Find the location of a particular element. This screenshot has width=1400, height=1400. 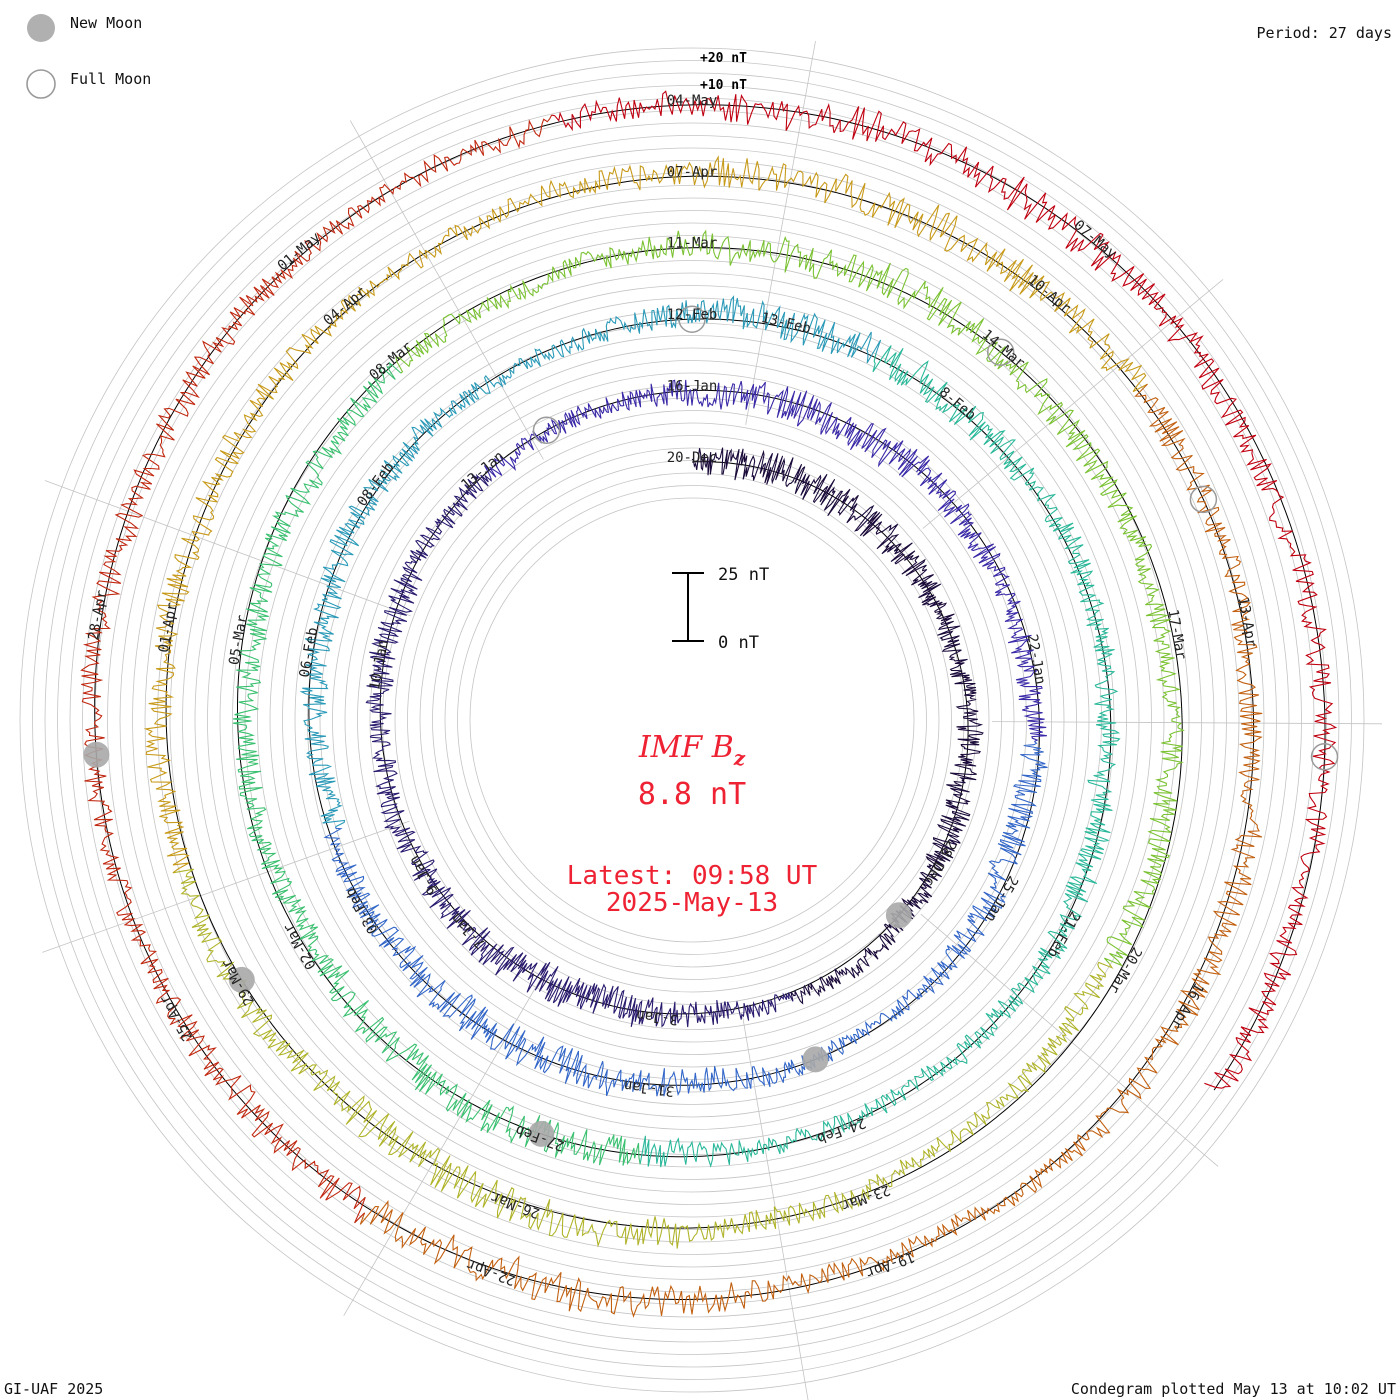

legend-full-moon-label: Full Moon is located at coordinates (110, 79).